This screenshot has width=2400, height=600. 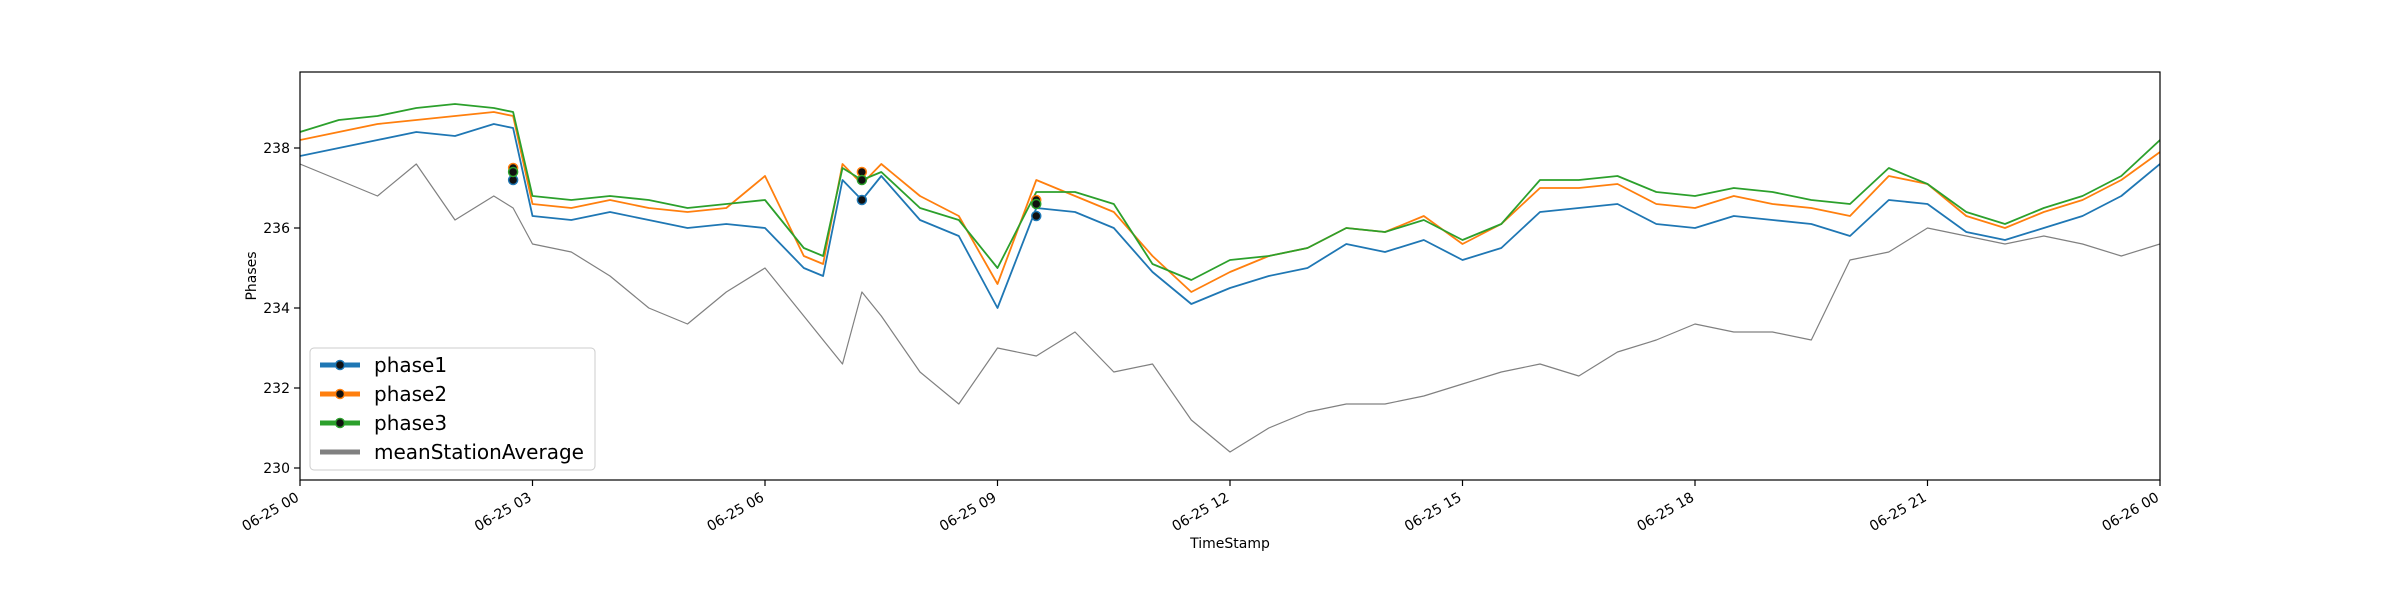 What do you see at coordinates (340, 365) in the screenshot?
I see `legend-marker-phase1` at bounding box center [340, 365].